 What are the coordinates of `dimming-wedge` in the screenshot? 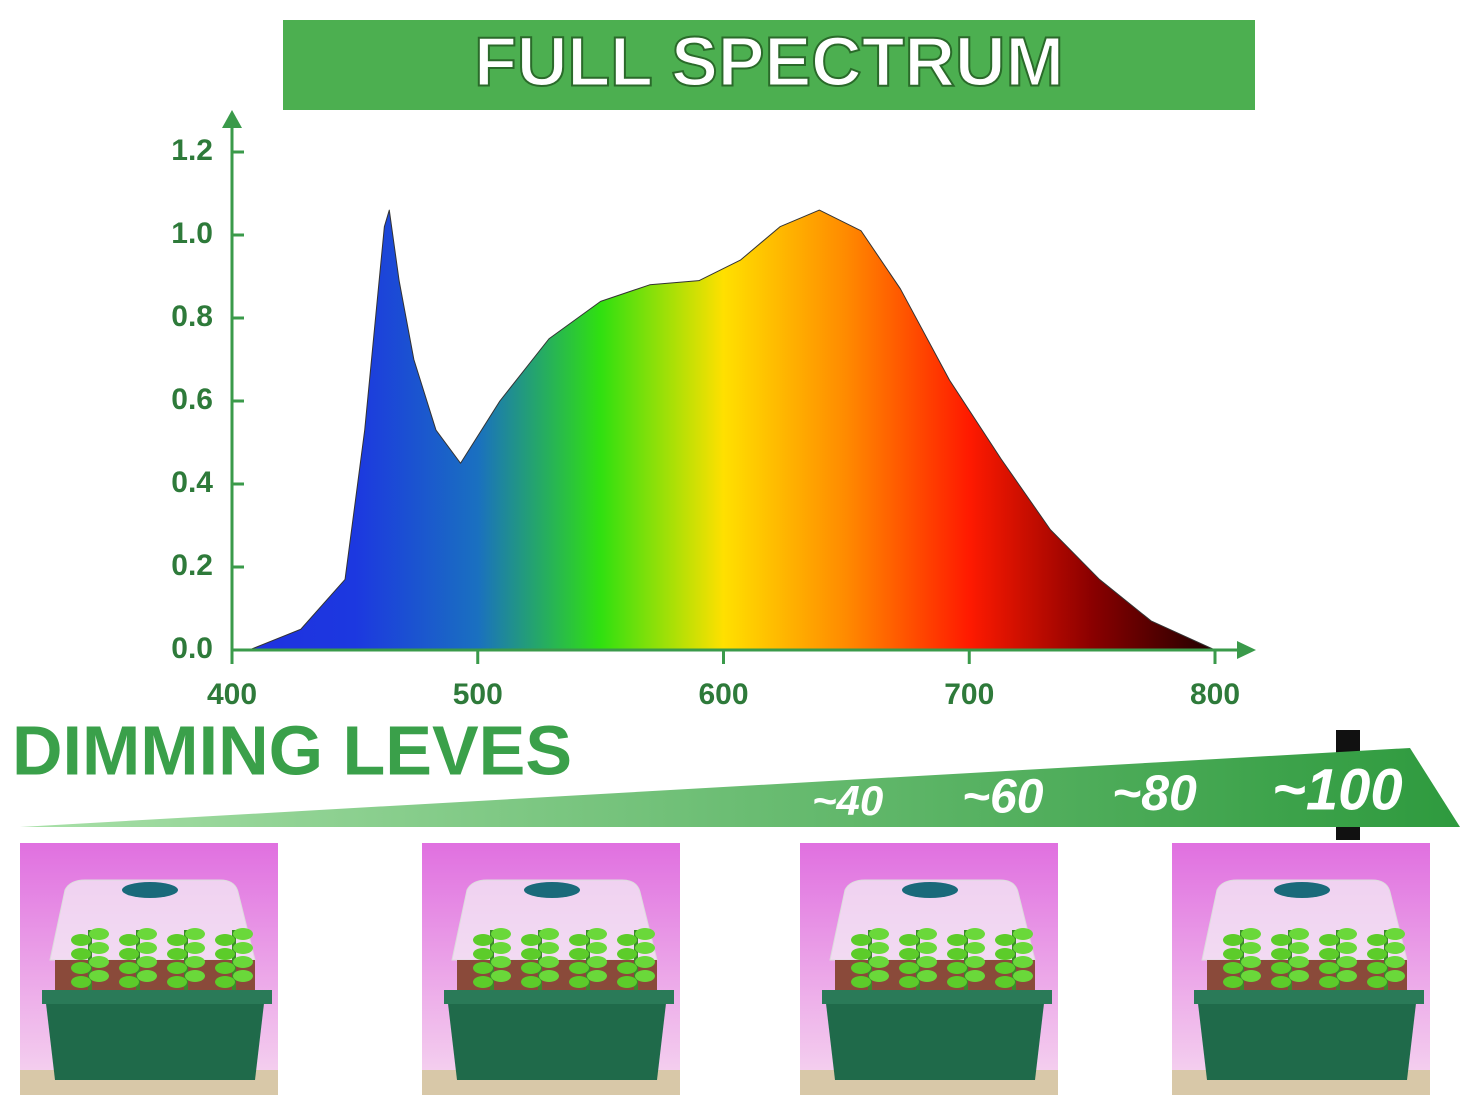 It's located at (740, 787).